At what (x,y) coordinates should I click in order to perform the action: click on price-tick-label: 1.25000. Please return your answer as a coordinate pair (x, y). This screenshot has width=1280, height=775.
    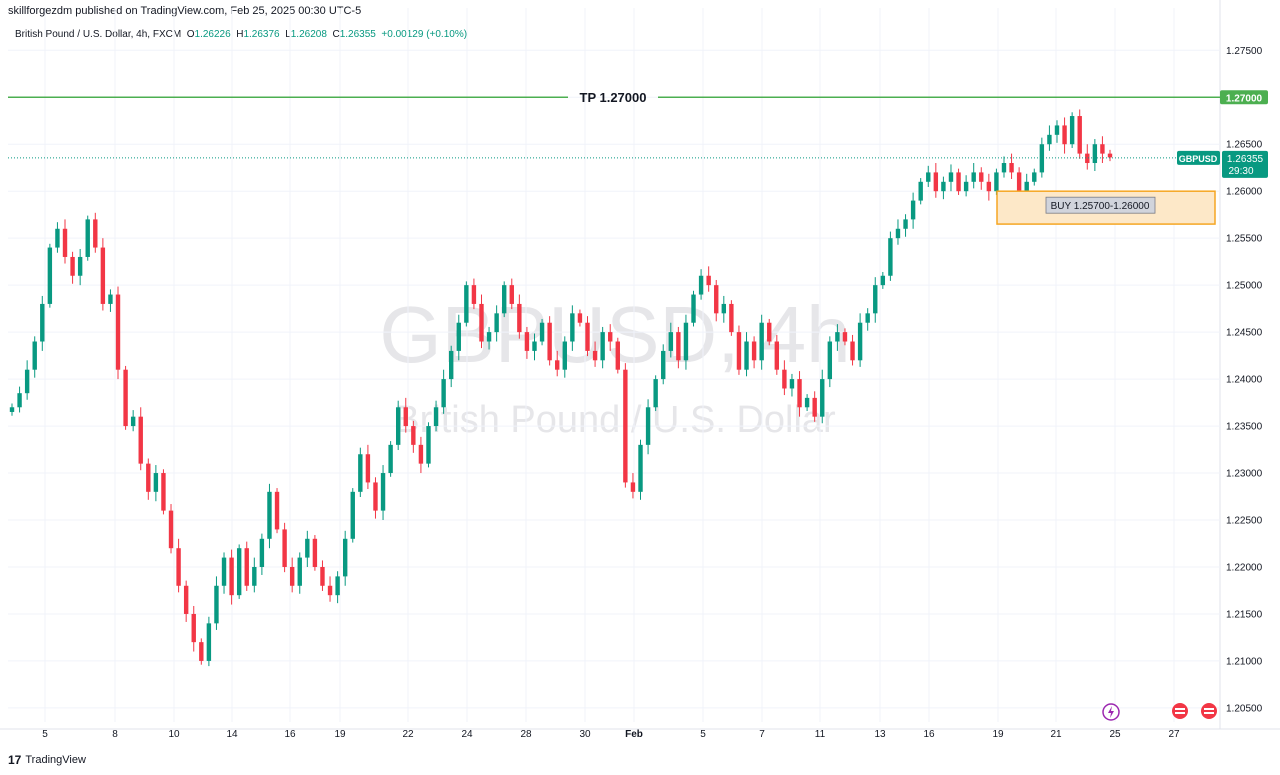
    Looking at the image, I should click on (1244, 286).